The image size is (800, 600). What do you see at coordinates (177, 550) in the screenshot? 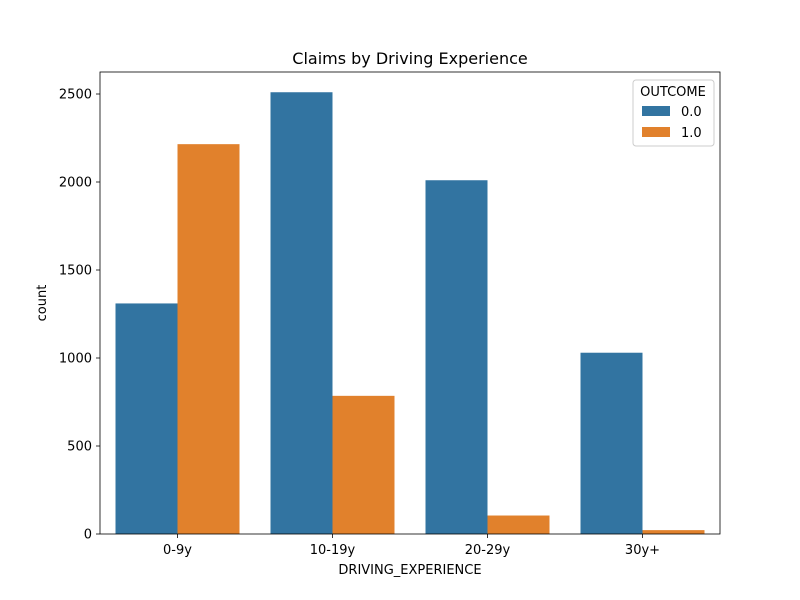
I see `x-tick-label: 0-9y` at bounding box center [177, 550].